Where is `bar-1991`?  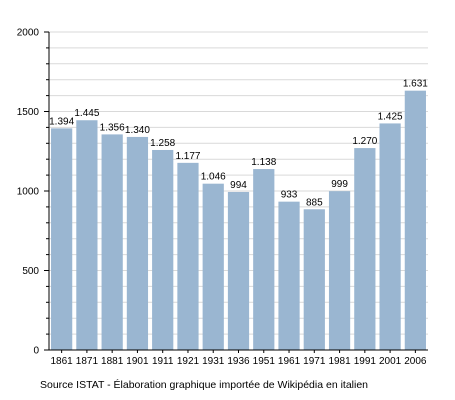
bar-1991 is located at coordinates (365, 249).